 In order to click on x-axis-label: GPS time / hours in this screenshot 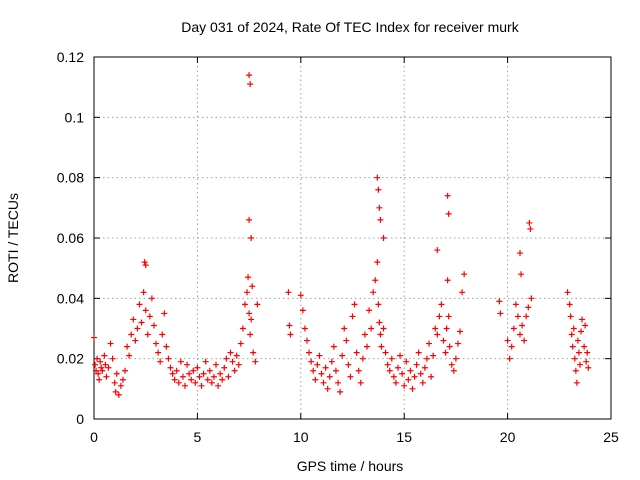, I will do `click(350, 466)`.